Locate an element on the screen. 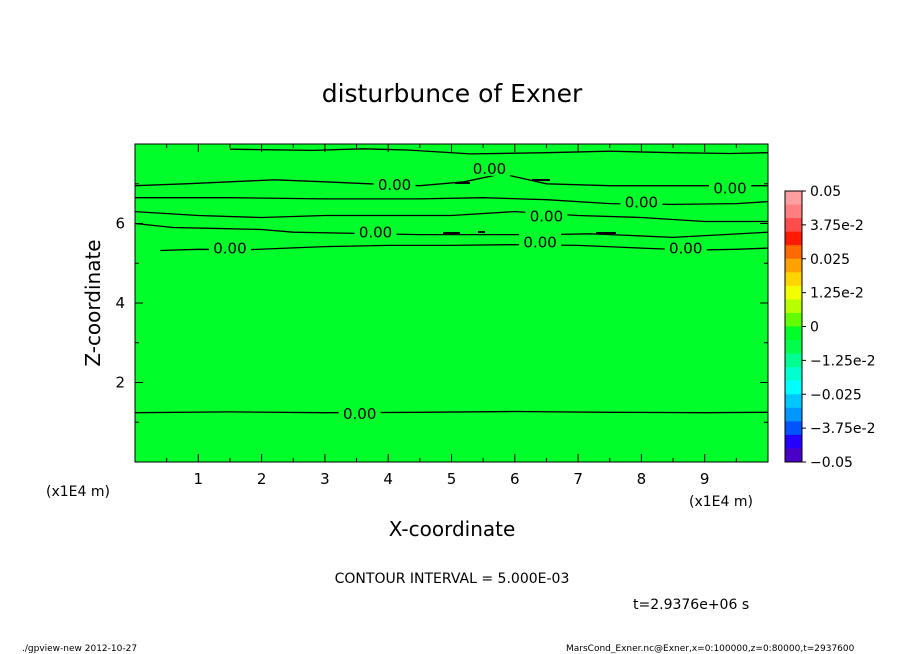 The width and height of the screenshot is (904, 654). chart-title: disturbunce of Exner is located at coordinates (452, 93).